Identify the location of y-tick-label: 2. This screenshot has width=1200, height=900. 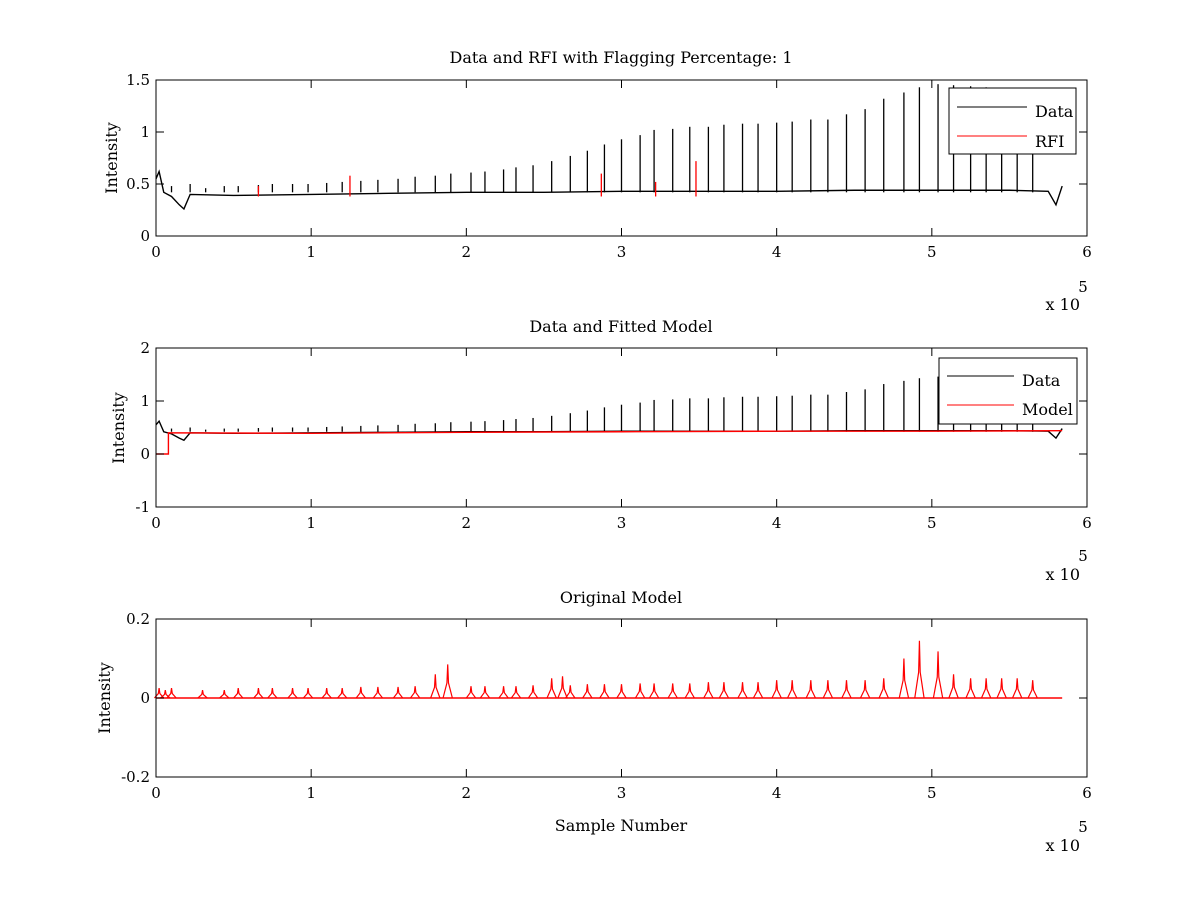
(145, 348).